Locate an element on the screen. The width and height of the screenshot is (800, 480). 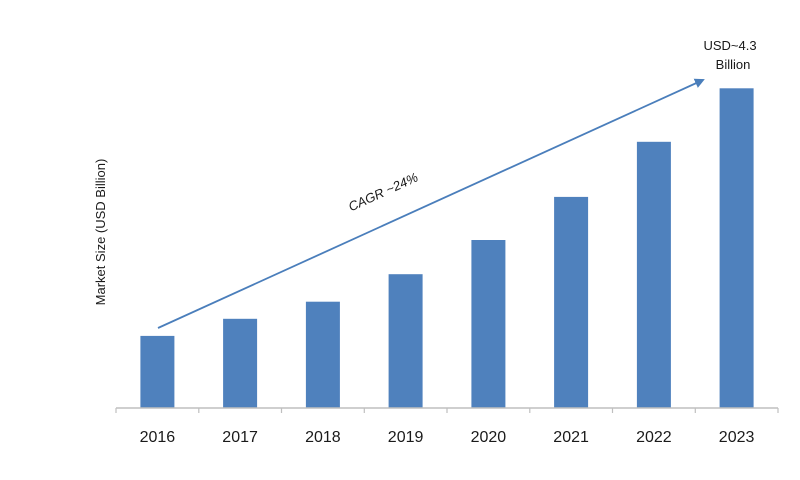
bar-2022 is located at coordinates (653, 275).